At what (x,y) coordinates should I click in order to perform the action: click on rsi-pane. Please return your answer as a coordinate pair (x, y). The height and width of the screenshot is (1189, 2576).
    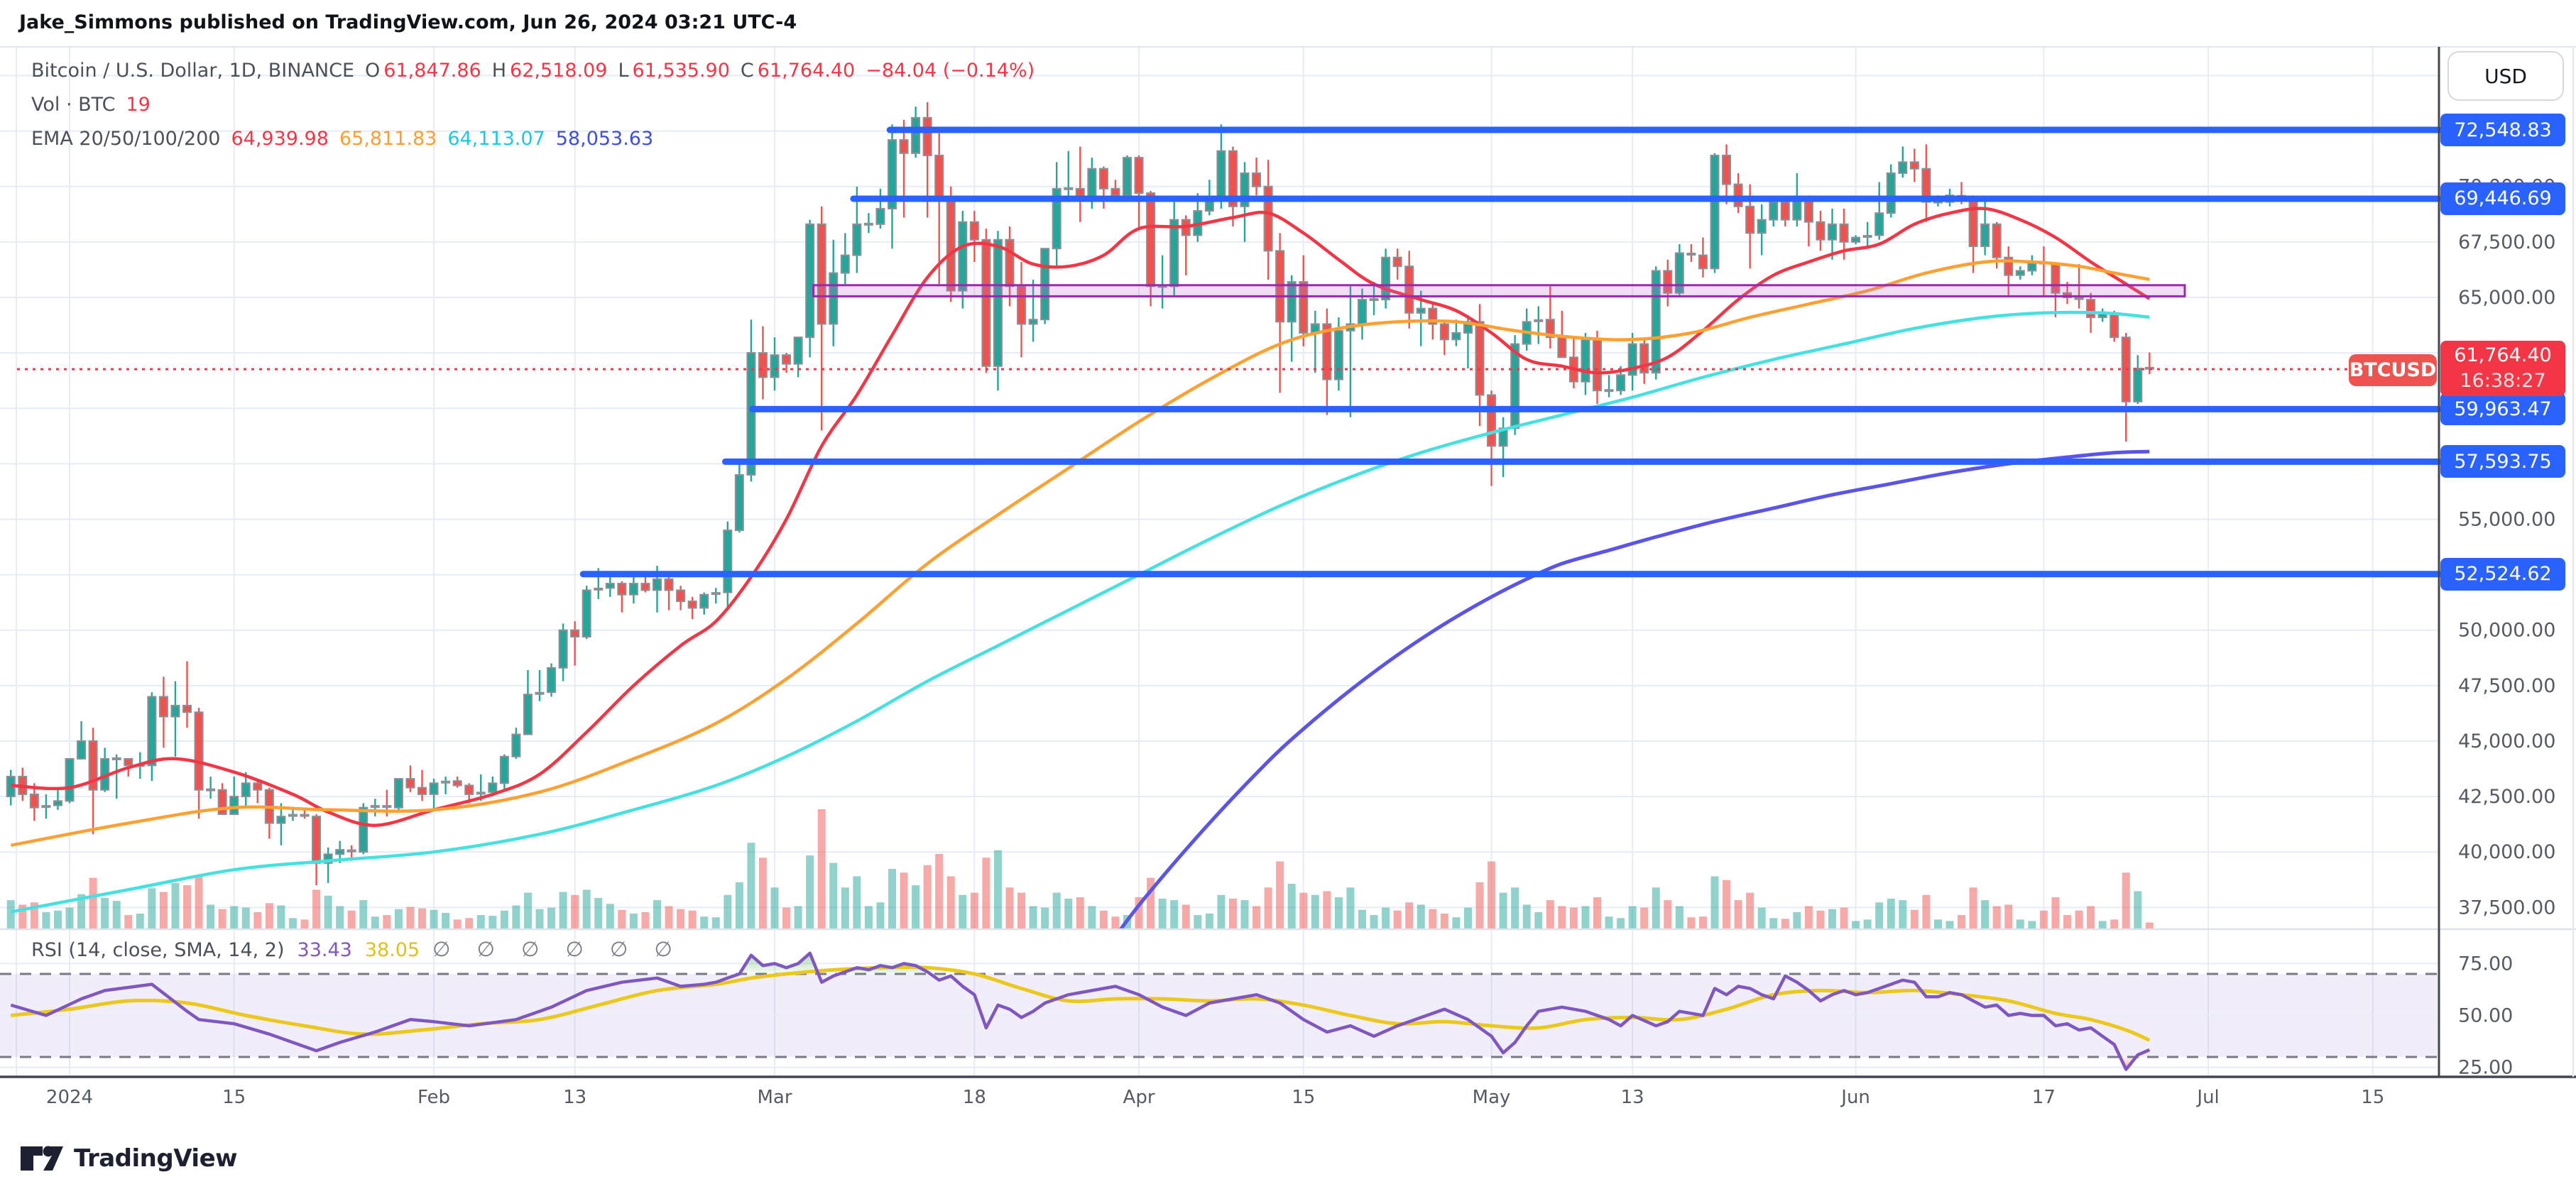
    Looking at the image, I should click on (1219, 1011).